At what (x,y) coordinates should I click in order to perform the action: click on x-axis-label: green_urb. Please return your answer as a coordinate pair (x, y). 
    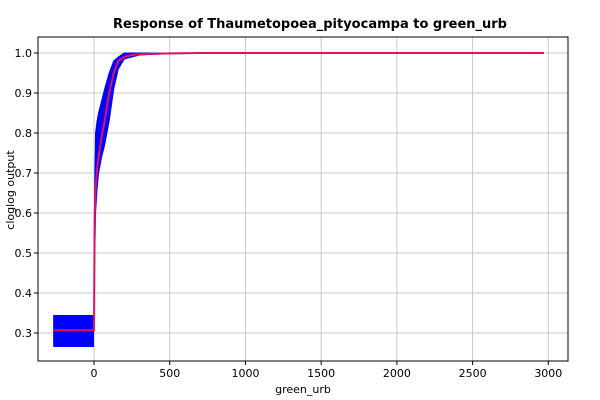
    Looking at the image, I should click on (303, 389).